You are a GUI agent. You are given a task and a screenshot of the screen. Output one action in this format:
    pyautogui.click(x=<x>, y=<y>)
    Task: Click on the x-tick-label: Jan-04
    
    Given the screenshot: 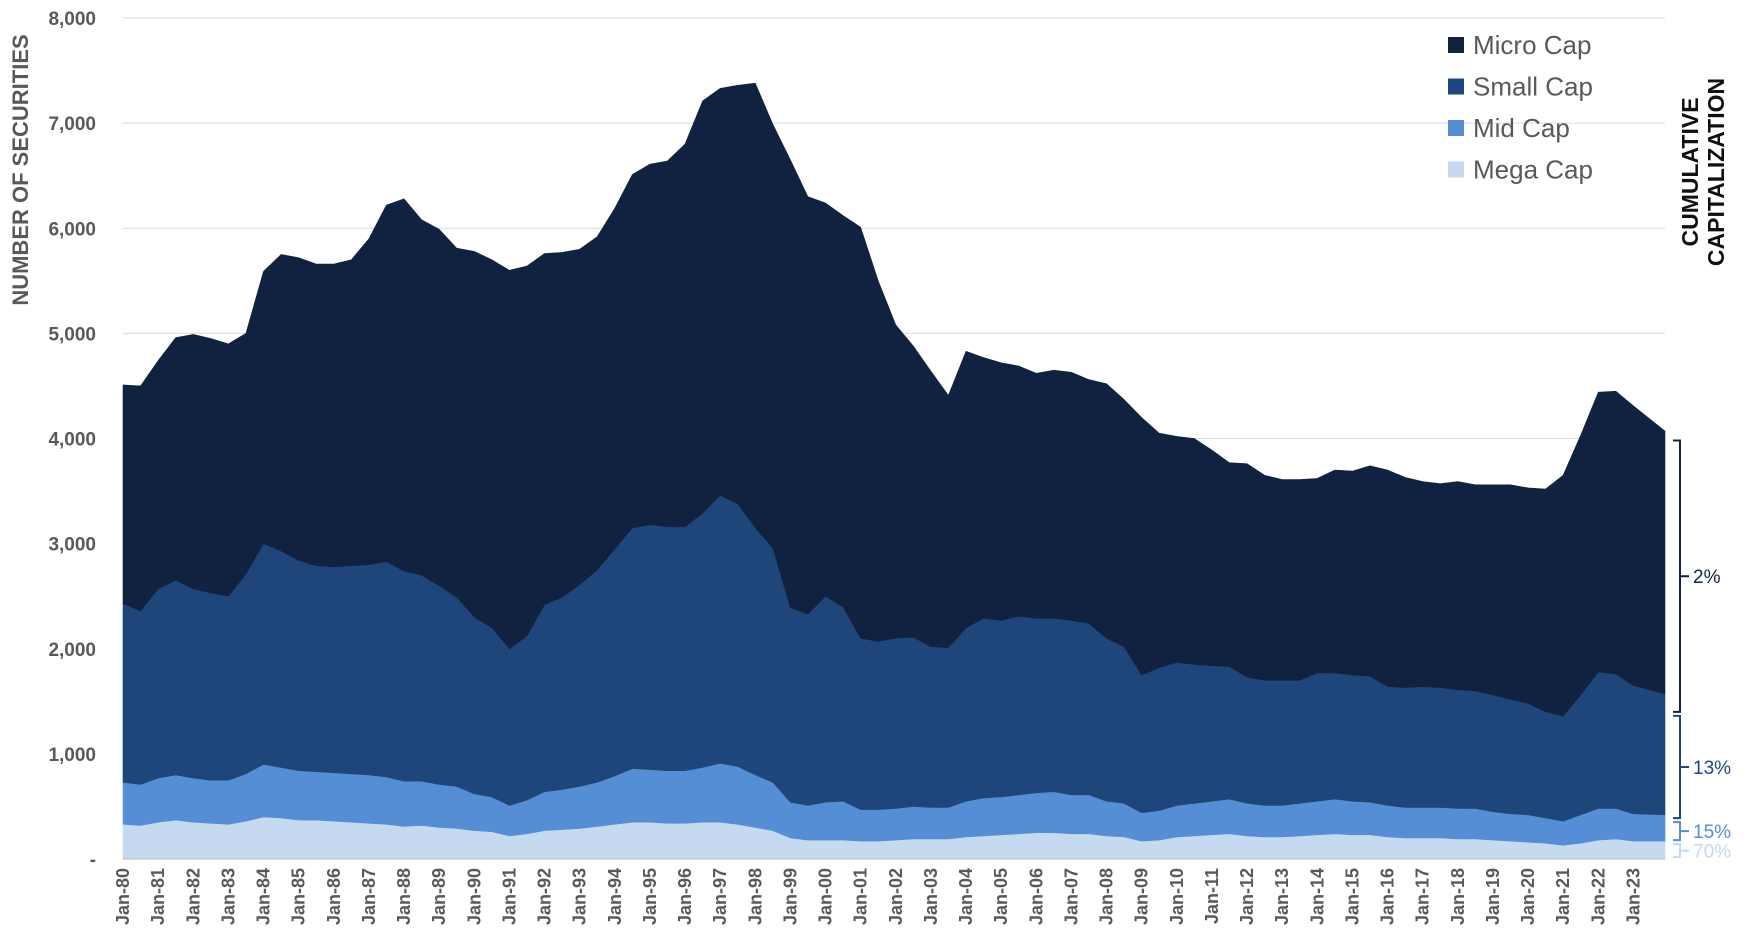 What is the action you would take?
    pyautogui.click(x=966, y=896)
    